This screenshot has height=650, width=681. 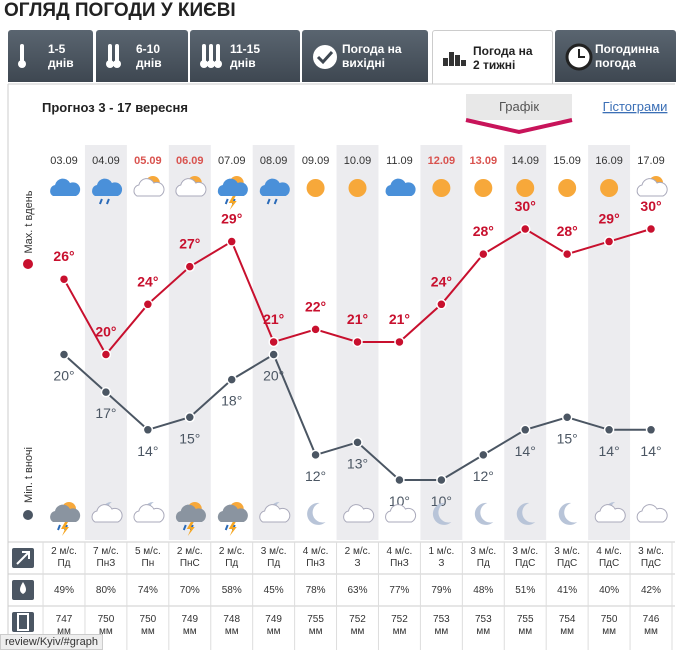 What do you see at coordinates (105, 413) in the screenshot?
I see `data-label: 17°` at bounding box center [105, 413].